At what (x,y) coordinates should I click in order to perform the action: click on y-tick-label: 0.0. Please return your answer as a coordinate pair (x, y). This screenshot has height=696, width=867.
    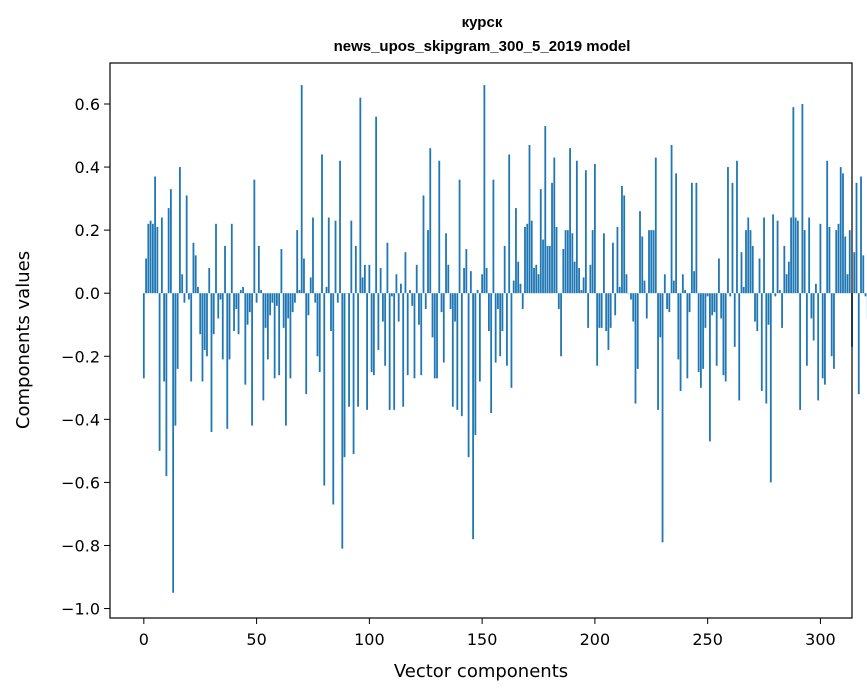
    Looking at the image, I should click on (87, 293).